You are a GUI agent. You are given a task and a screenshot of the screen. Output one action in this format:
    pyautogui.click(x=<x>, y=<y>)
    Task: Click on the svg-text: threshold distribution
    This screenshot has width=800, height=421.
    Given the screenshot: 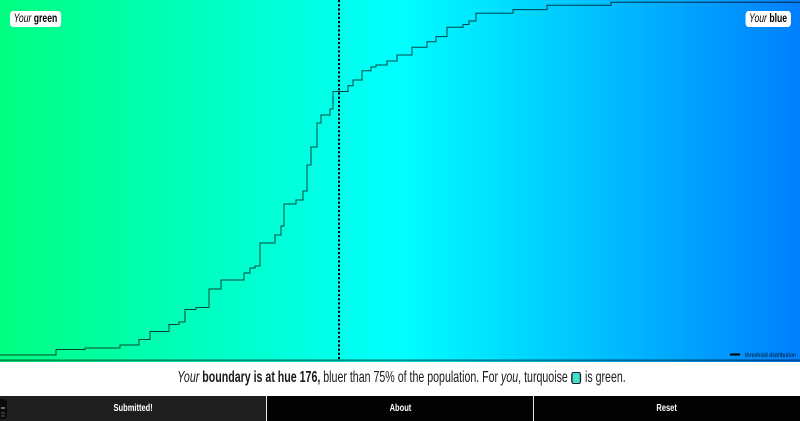 What is the action you would take?
    pyautogui.click(x=770, y=355)
    